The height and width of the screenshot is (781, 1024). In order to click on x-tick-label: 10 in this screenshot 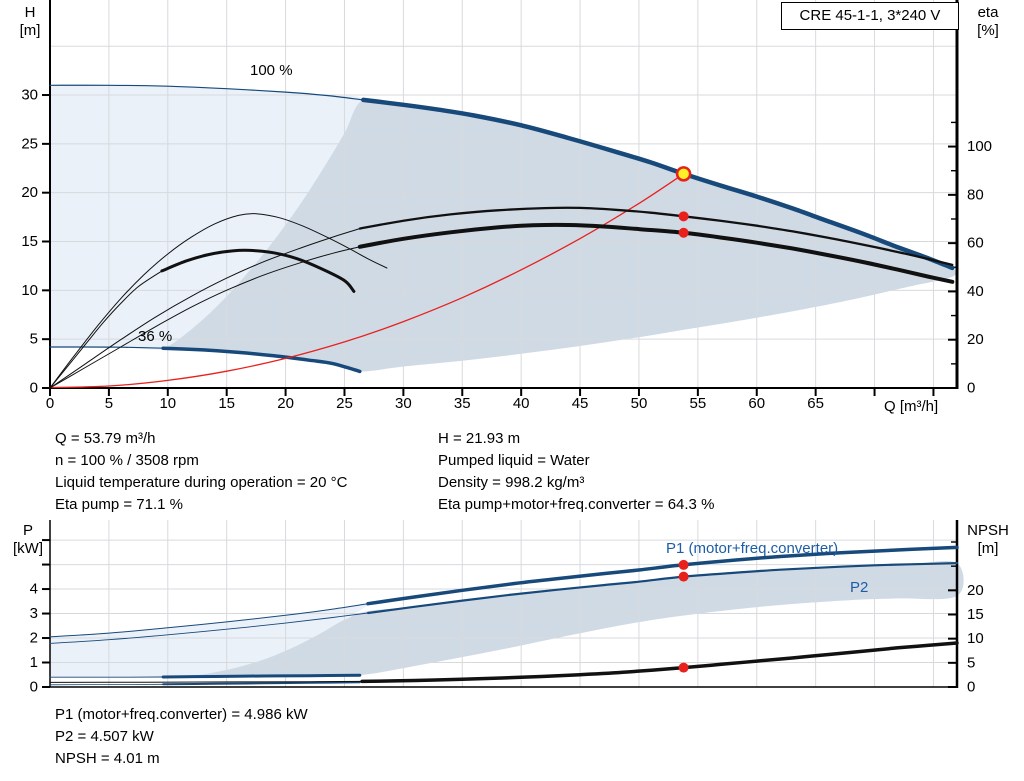, I will do `click(167, 403)`.